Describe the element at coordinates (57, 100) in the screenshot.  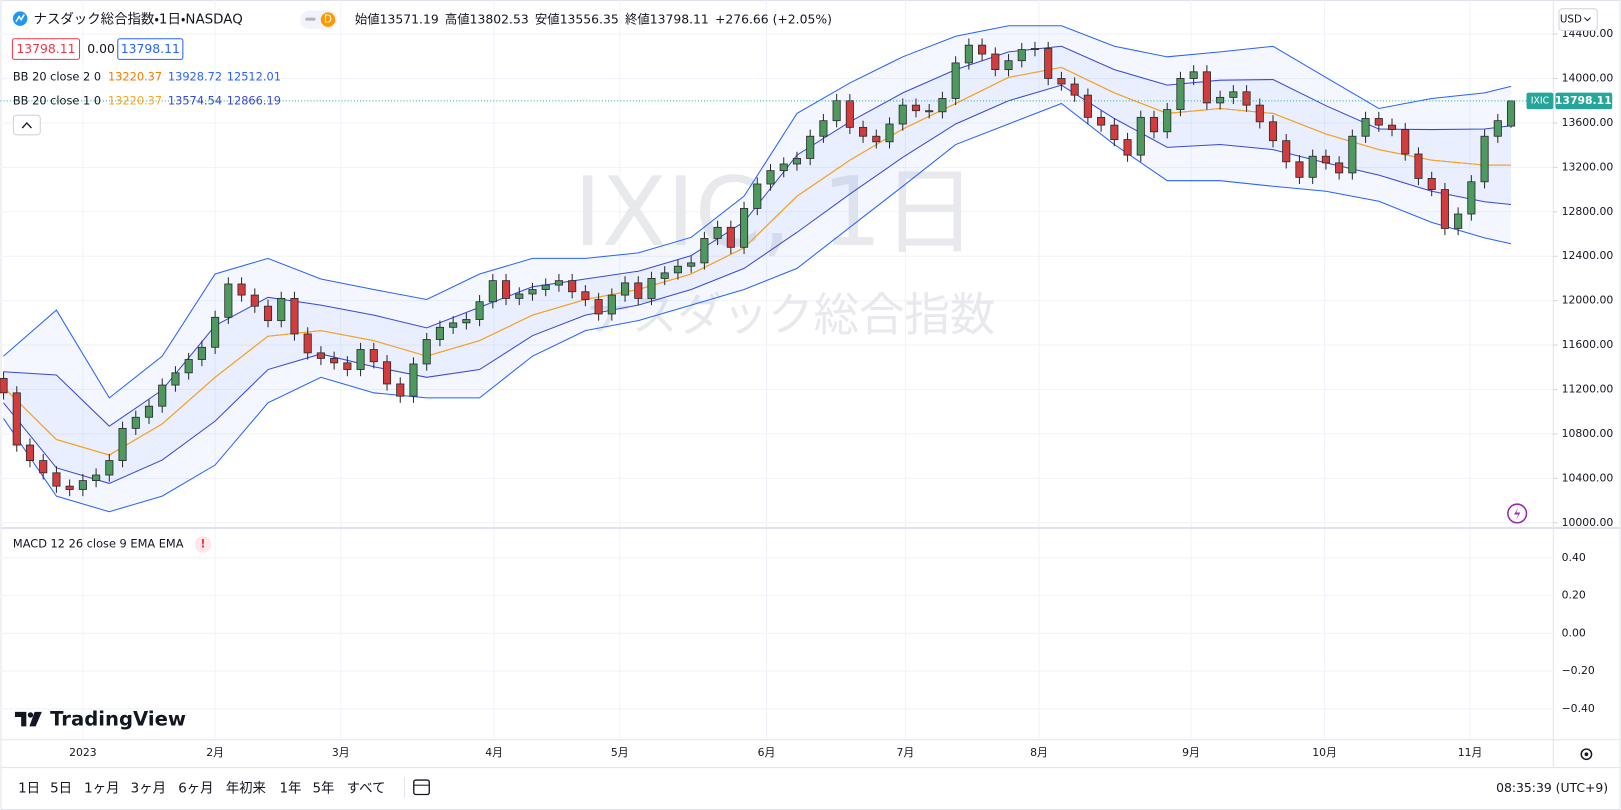
I see `indicator-name: BB 20 close 1 0` at that location.